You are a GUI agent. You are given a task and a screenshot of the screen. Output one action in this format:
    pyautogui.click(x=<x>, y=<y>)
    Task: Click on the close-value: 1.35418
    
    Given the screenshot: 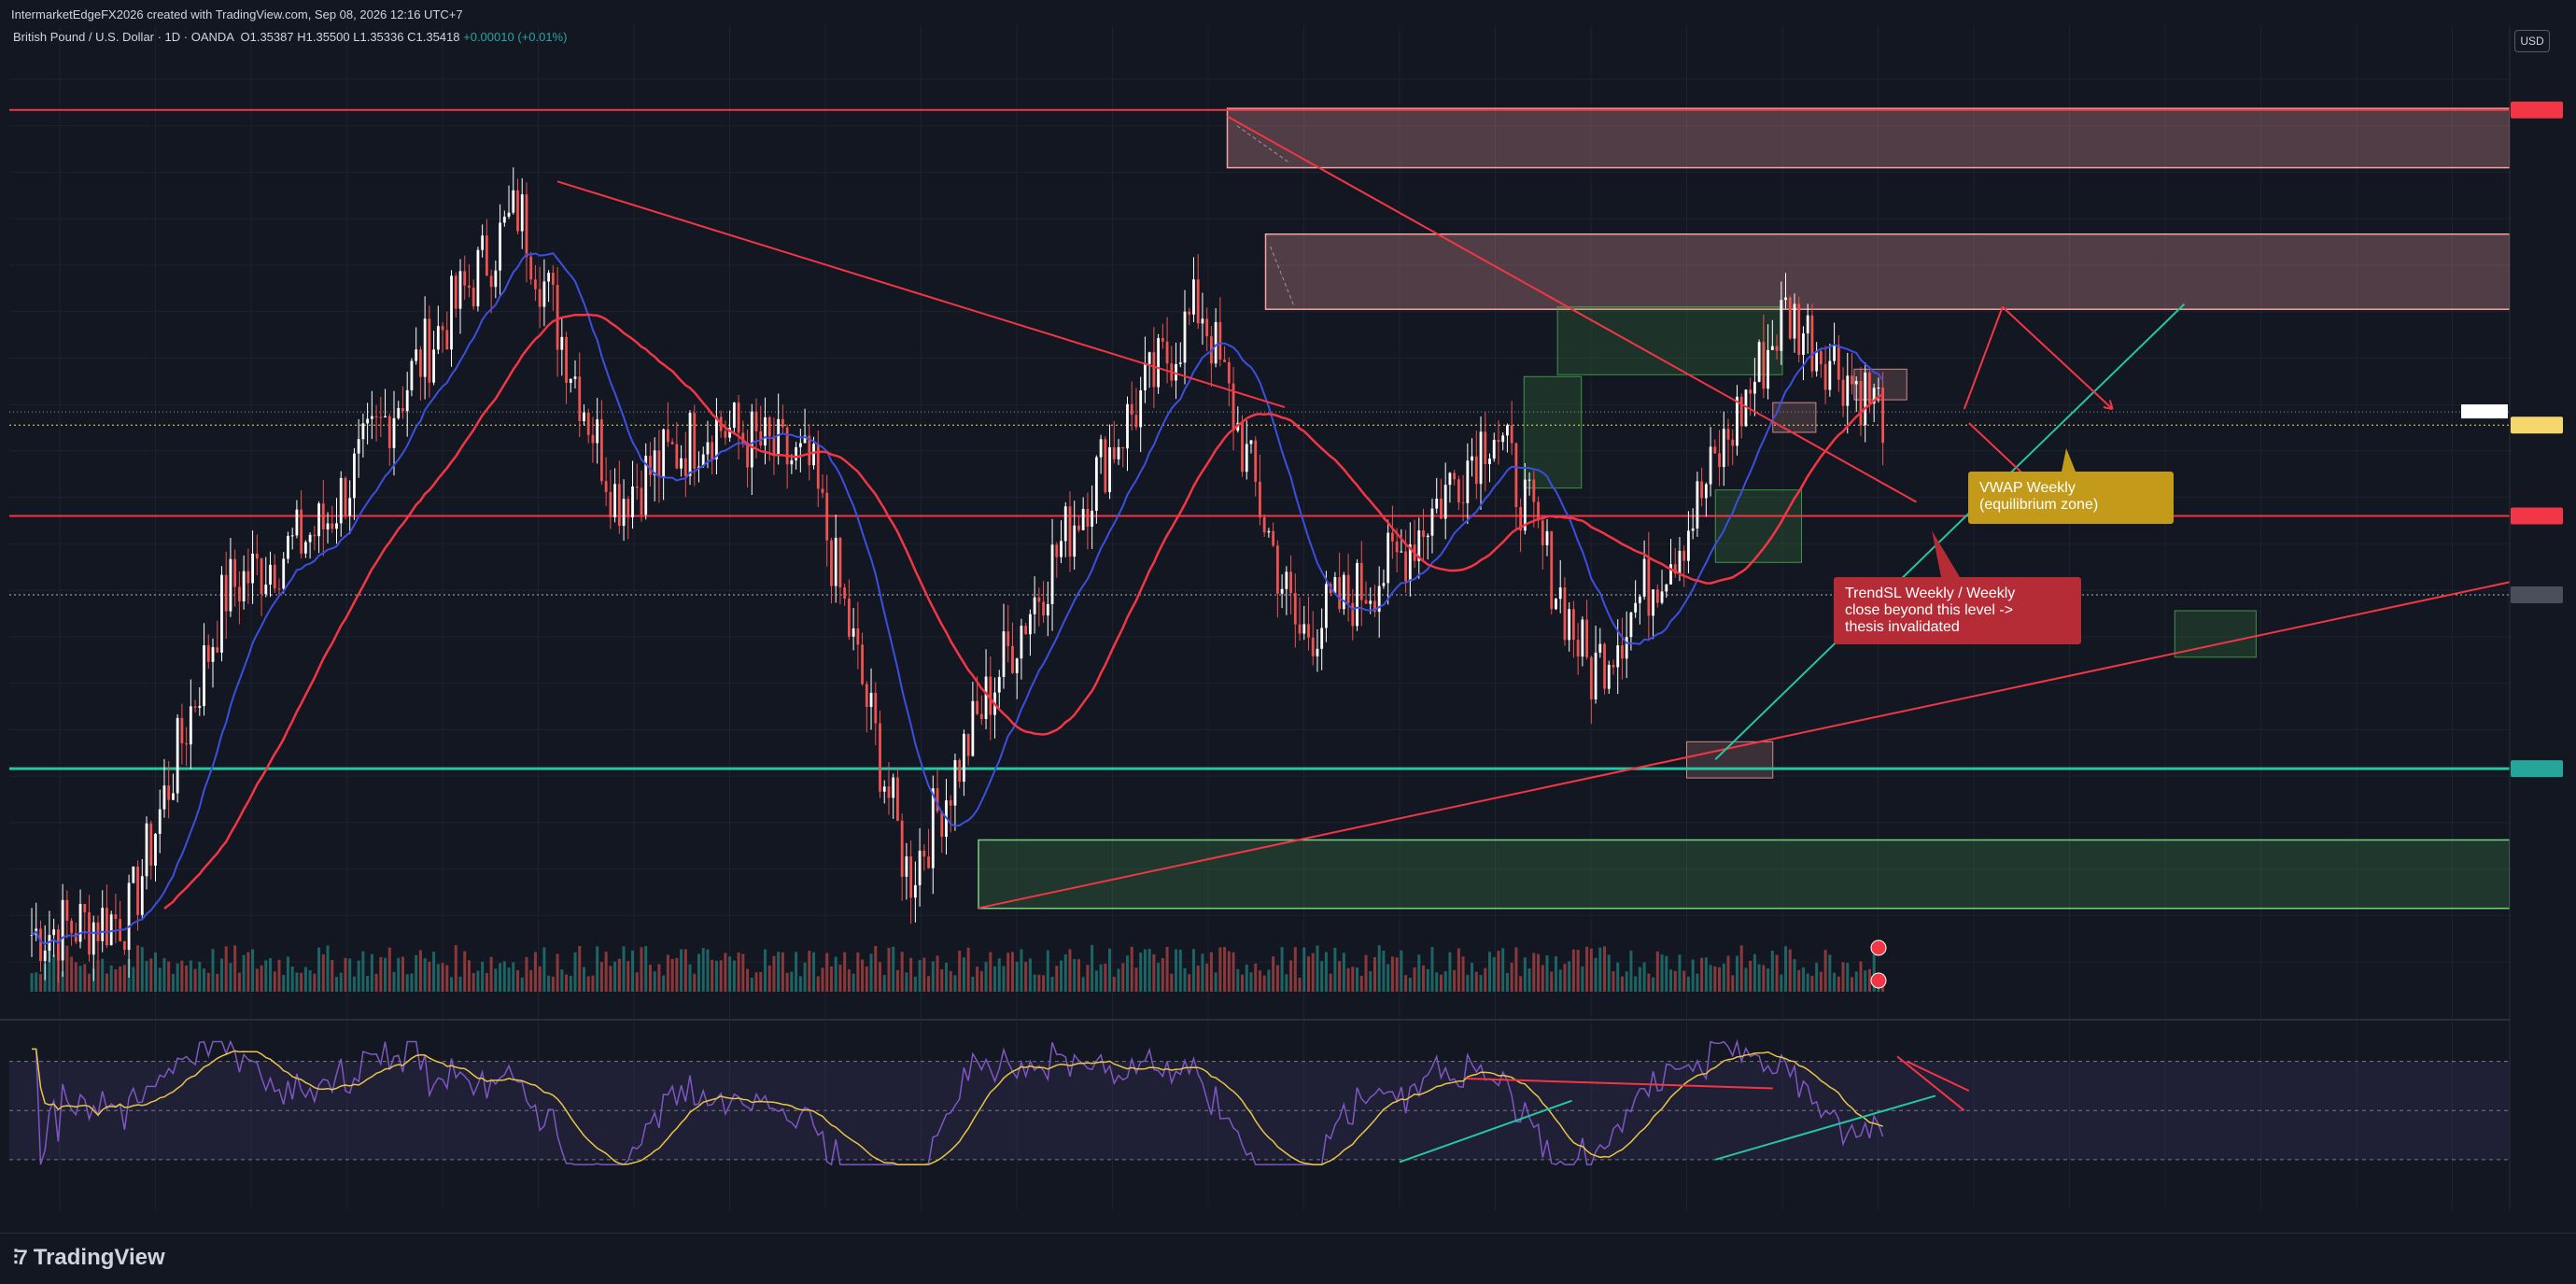 What is the action you would take?
    pyautogui.click(x=438, y=37)
    